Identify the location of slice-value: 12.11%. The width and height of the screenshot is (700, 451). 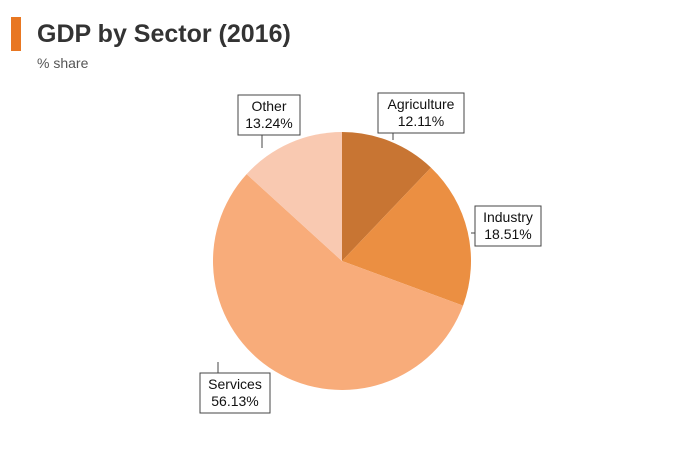
(421, 121).